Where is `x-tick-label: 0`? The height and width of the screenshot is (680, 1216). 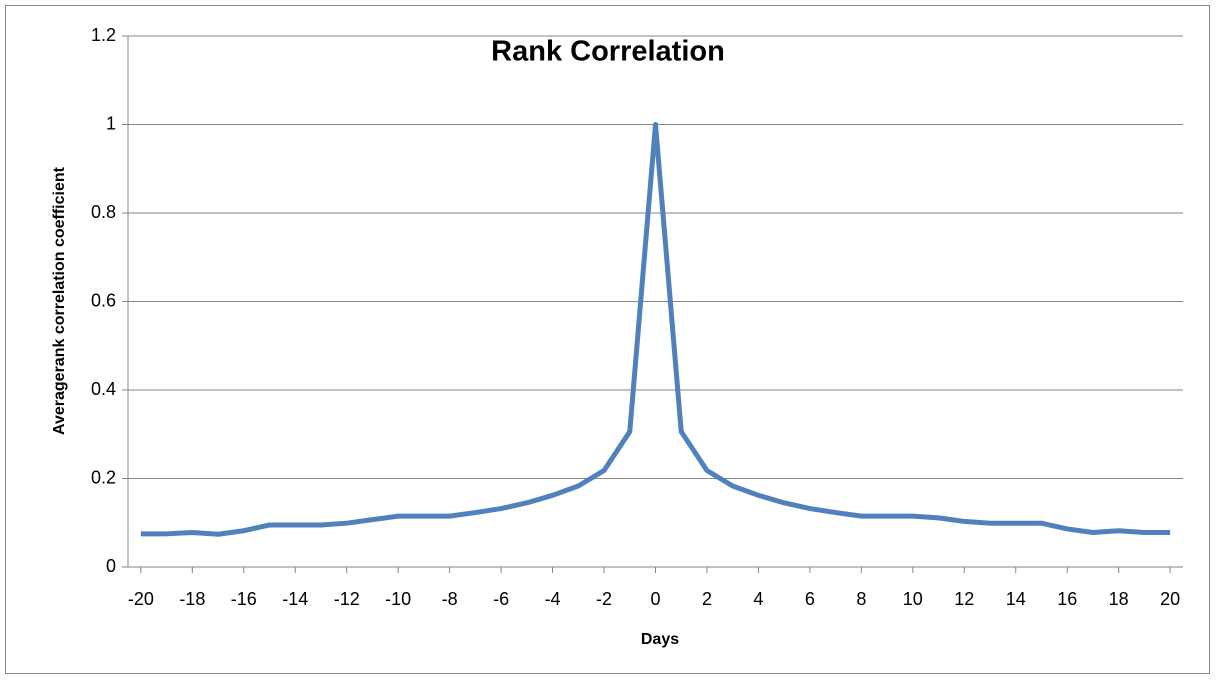
x-tick-label: 0 is located at coordinates (655, 599).